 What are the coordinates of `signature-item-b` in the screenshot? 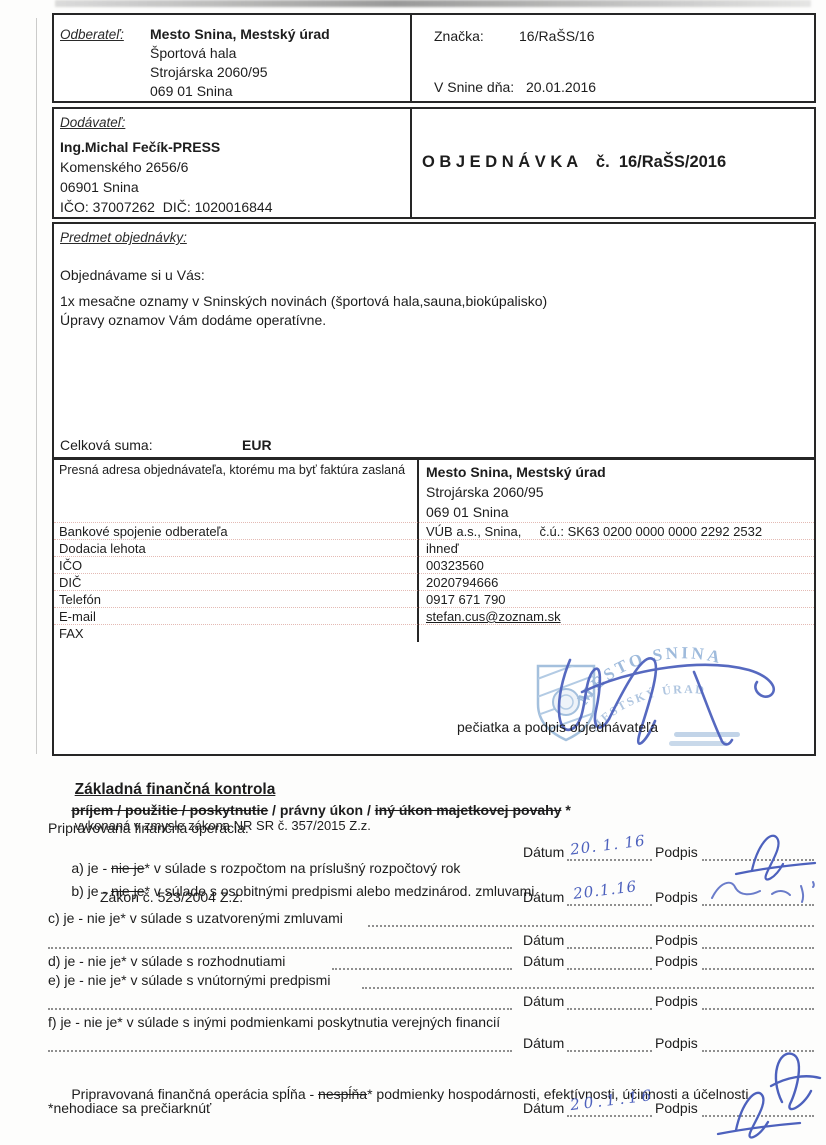 It's located at (763, 892).